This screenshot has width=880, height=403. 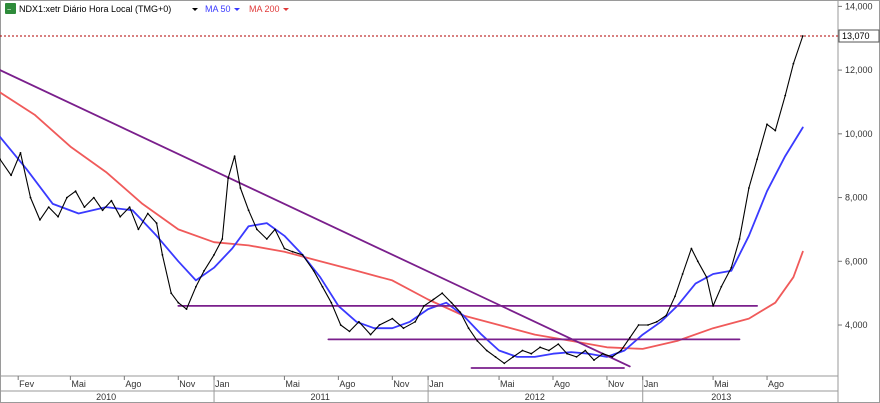 I want to click on y-tick-label: 14,000, so click(x=859, y=6).